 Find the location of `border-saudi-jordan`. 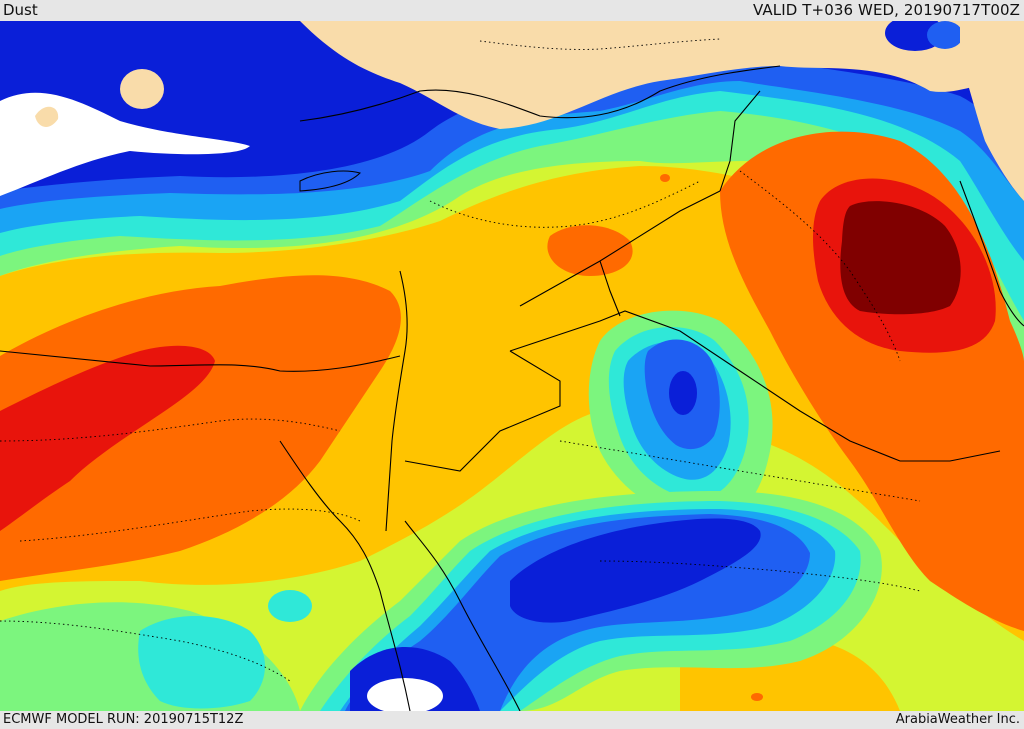

border-saudi-jordan is located at coordinates (755, 386).